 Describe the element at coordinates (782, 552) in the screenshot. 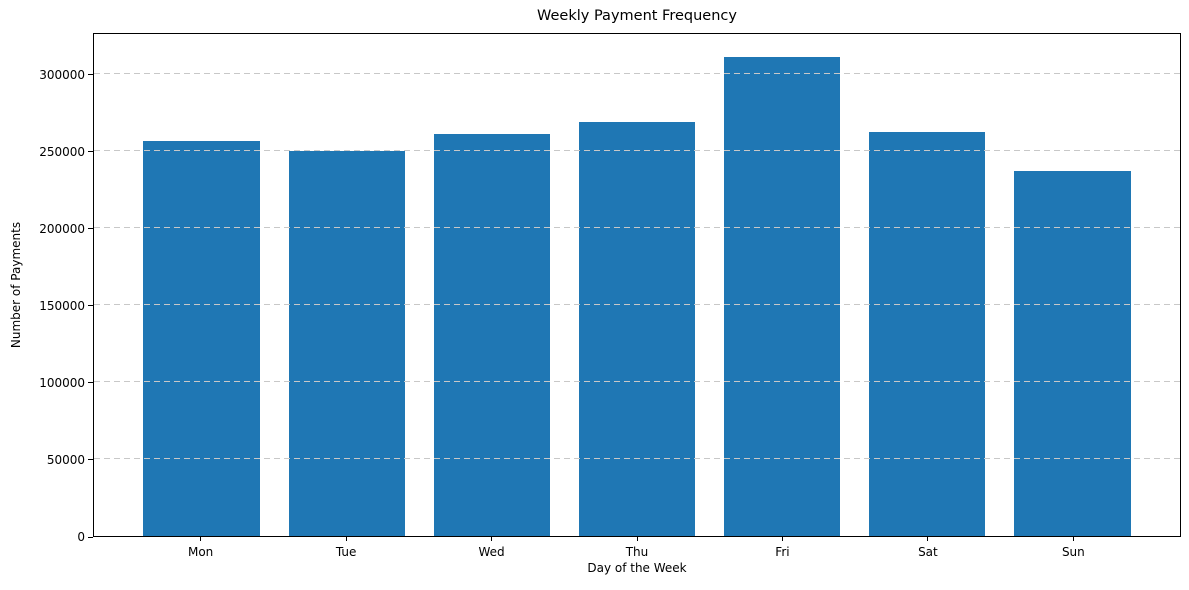

I see `x-tick-label: Fri` at that location.